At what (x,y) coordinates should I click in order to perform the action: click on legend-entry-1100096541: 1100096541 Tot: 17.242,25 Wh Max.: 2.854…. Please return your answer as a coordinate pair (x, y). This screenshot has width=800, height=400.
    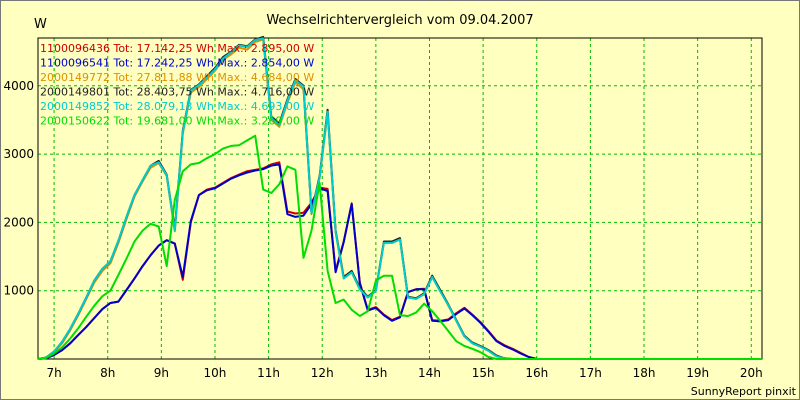
    Looking at the image, I should click on (177, 63).